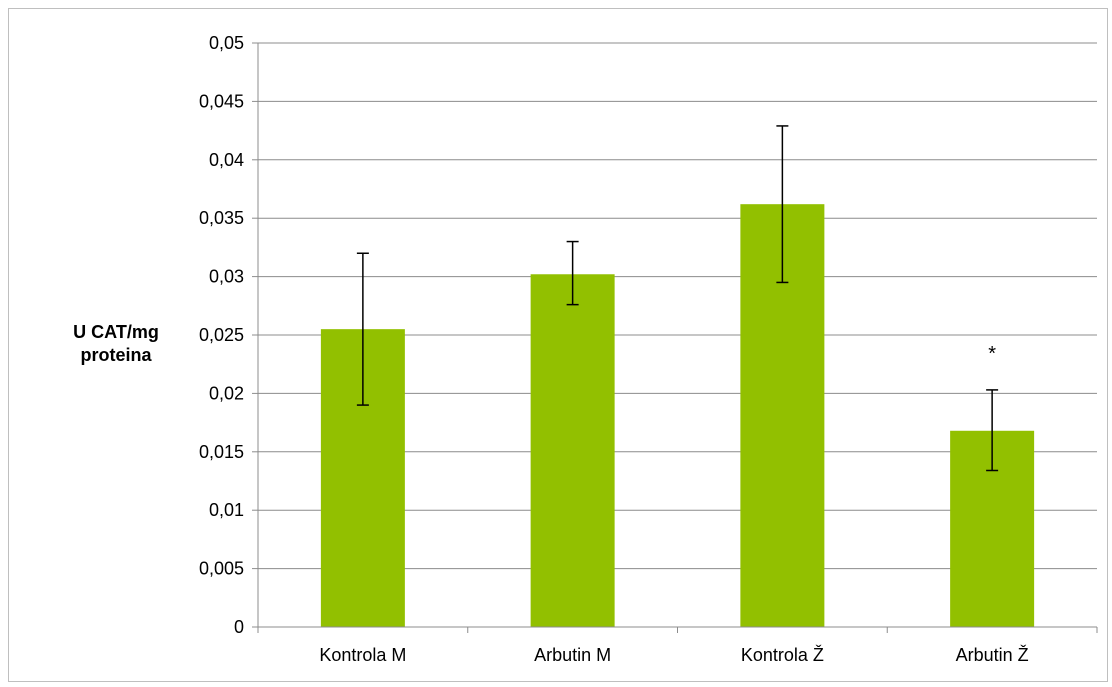 The image size is (1112, 687). What do you see at coordinates (226, 43) in the screenshot?
I see `y-tick-label: 0,05` at bounding box center [226, 43].